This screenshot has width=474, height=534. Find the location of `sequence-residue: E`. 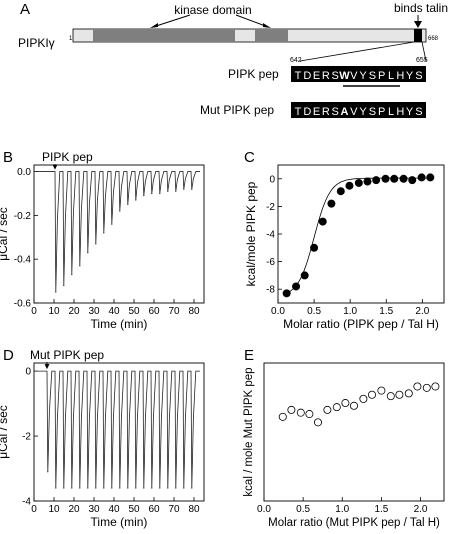

sequence-residue: E is located at coordinates (316, 112).